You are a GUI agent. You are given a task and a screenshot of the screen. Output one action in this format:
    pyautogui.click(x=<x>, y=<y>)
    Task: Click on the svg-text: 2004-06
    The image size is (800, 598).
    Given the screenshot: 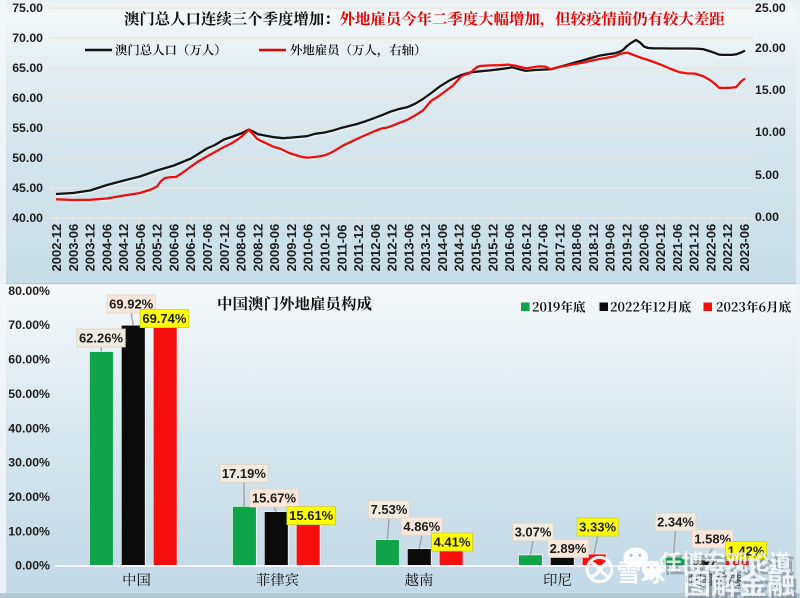 What is the action you would take?
    pyautogui.click(x=106, y=248)
    